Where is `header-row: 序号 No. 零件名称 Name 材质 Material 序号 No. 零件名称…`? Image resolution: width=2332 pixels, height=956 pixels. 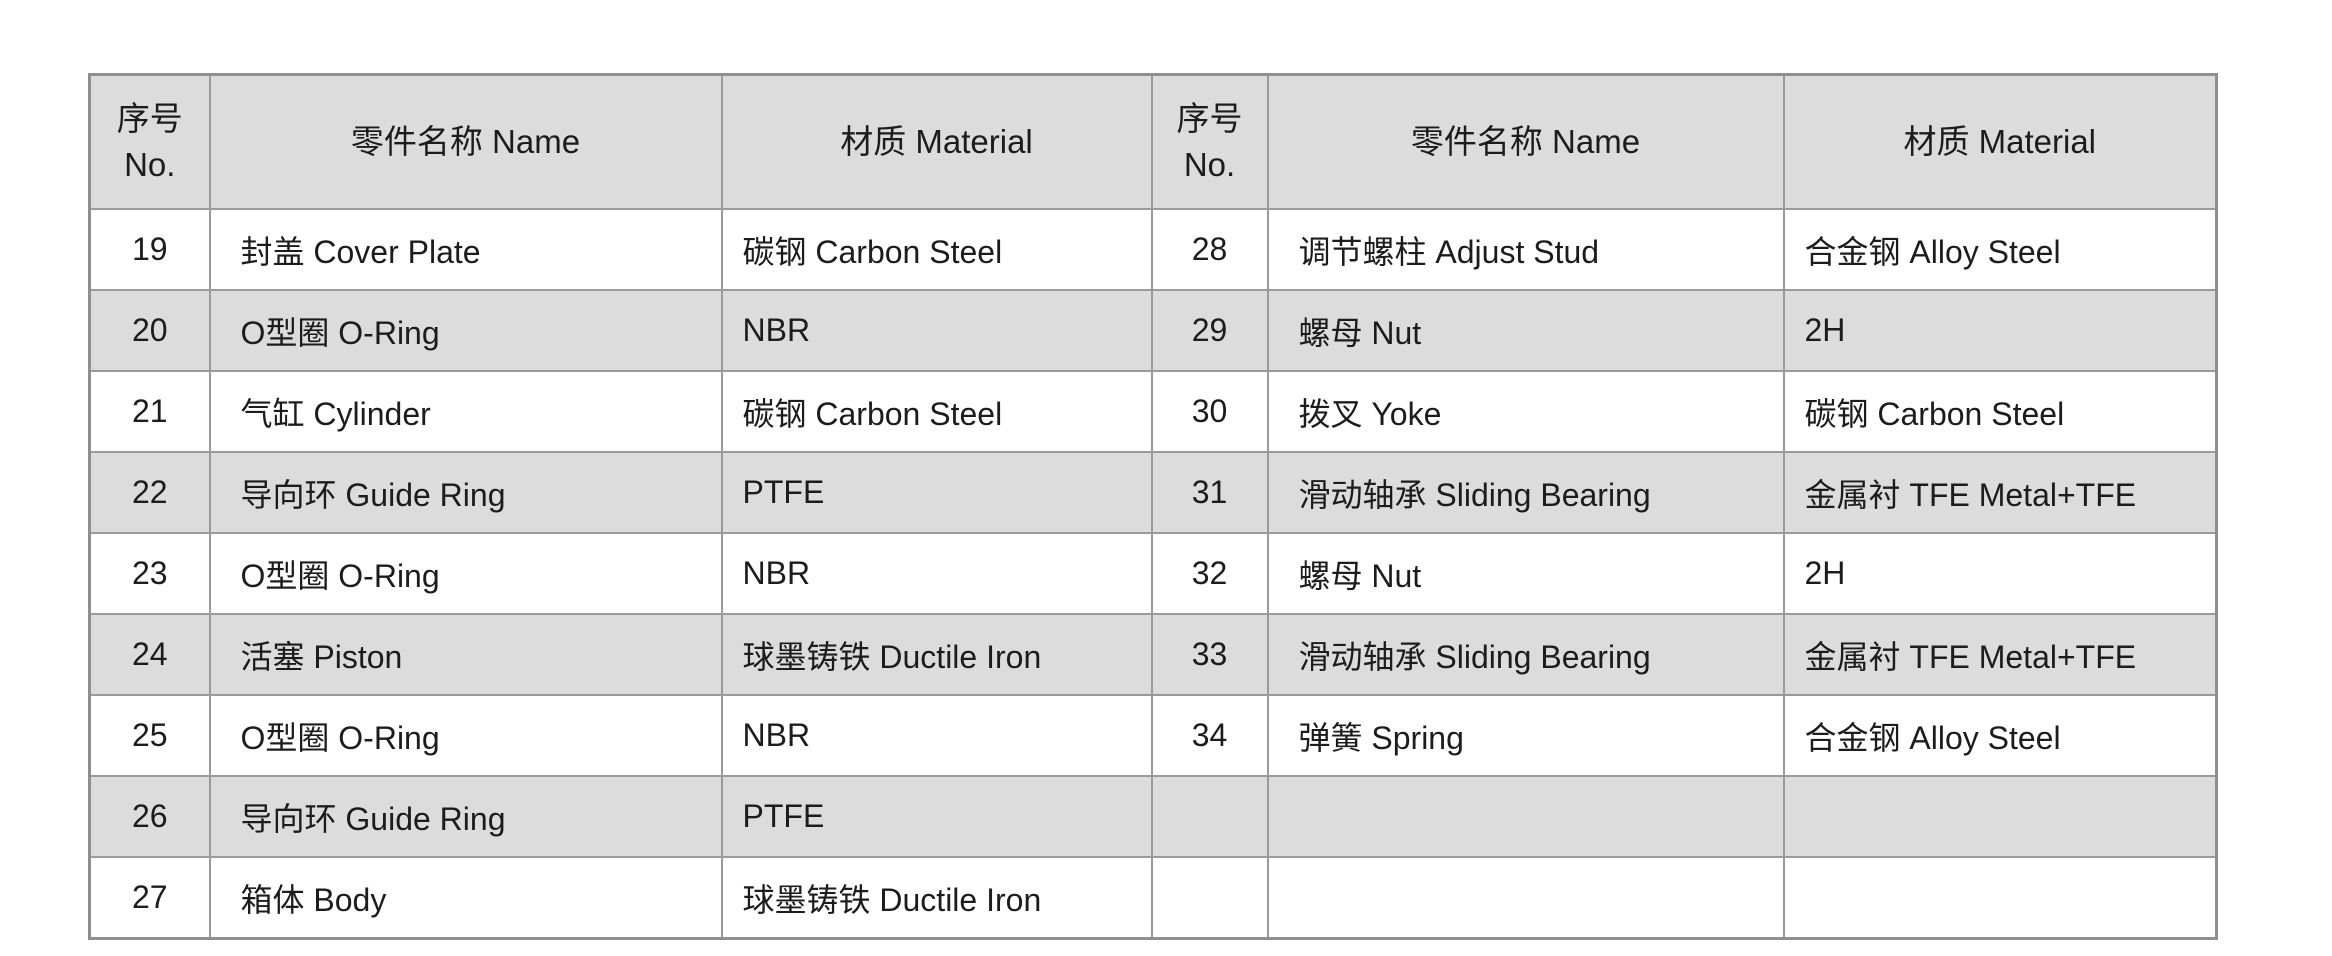
header-row: 序号 No. 零件名称 Name 材质 Material 序号 No. 零件名称… is located at coordinates (1153, 141).